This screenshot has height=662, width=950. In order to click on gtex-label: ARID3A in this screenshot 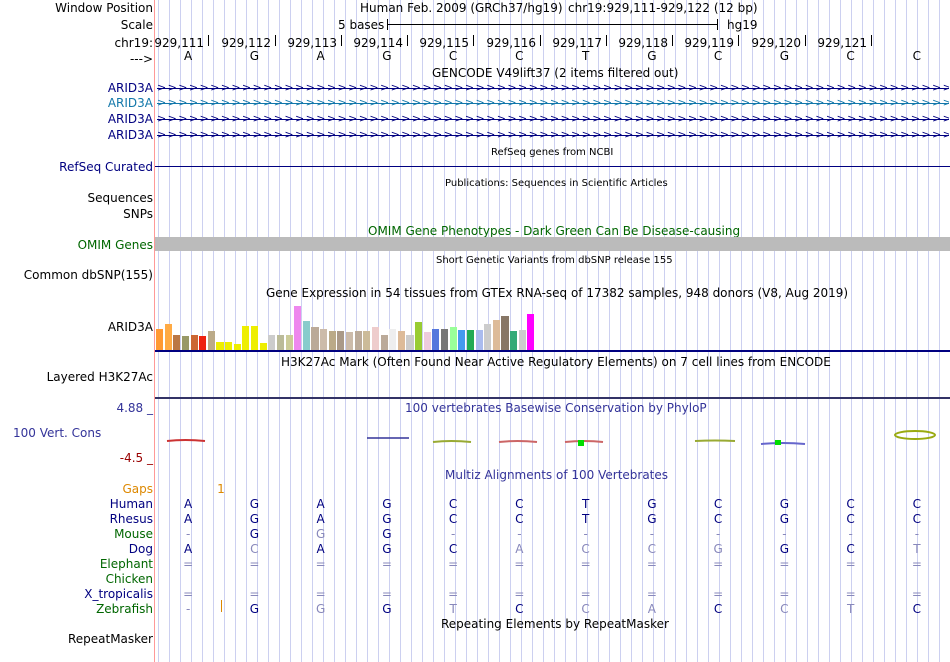, I will do `click(130, 327)`.